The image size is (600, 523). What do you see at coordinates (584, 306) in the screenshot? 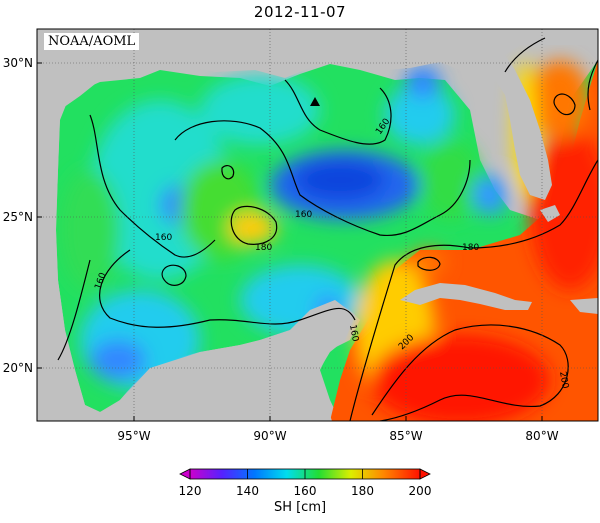
I see `hispaniola` at bounding box center [584, 306].